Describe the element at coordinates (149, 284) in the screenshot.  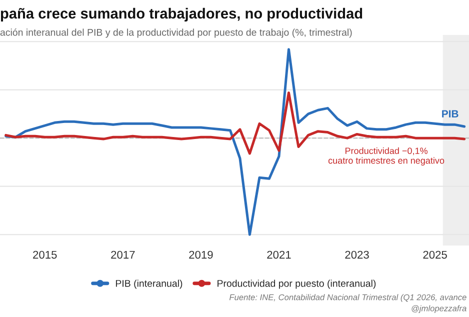
I see `legend-label: PIB (interanual)` at that location.